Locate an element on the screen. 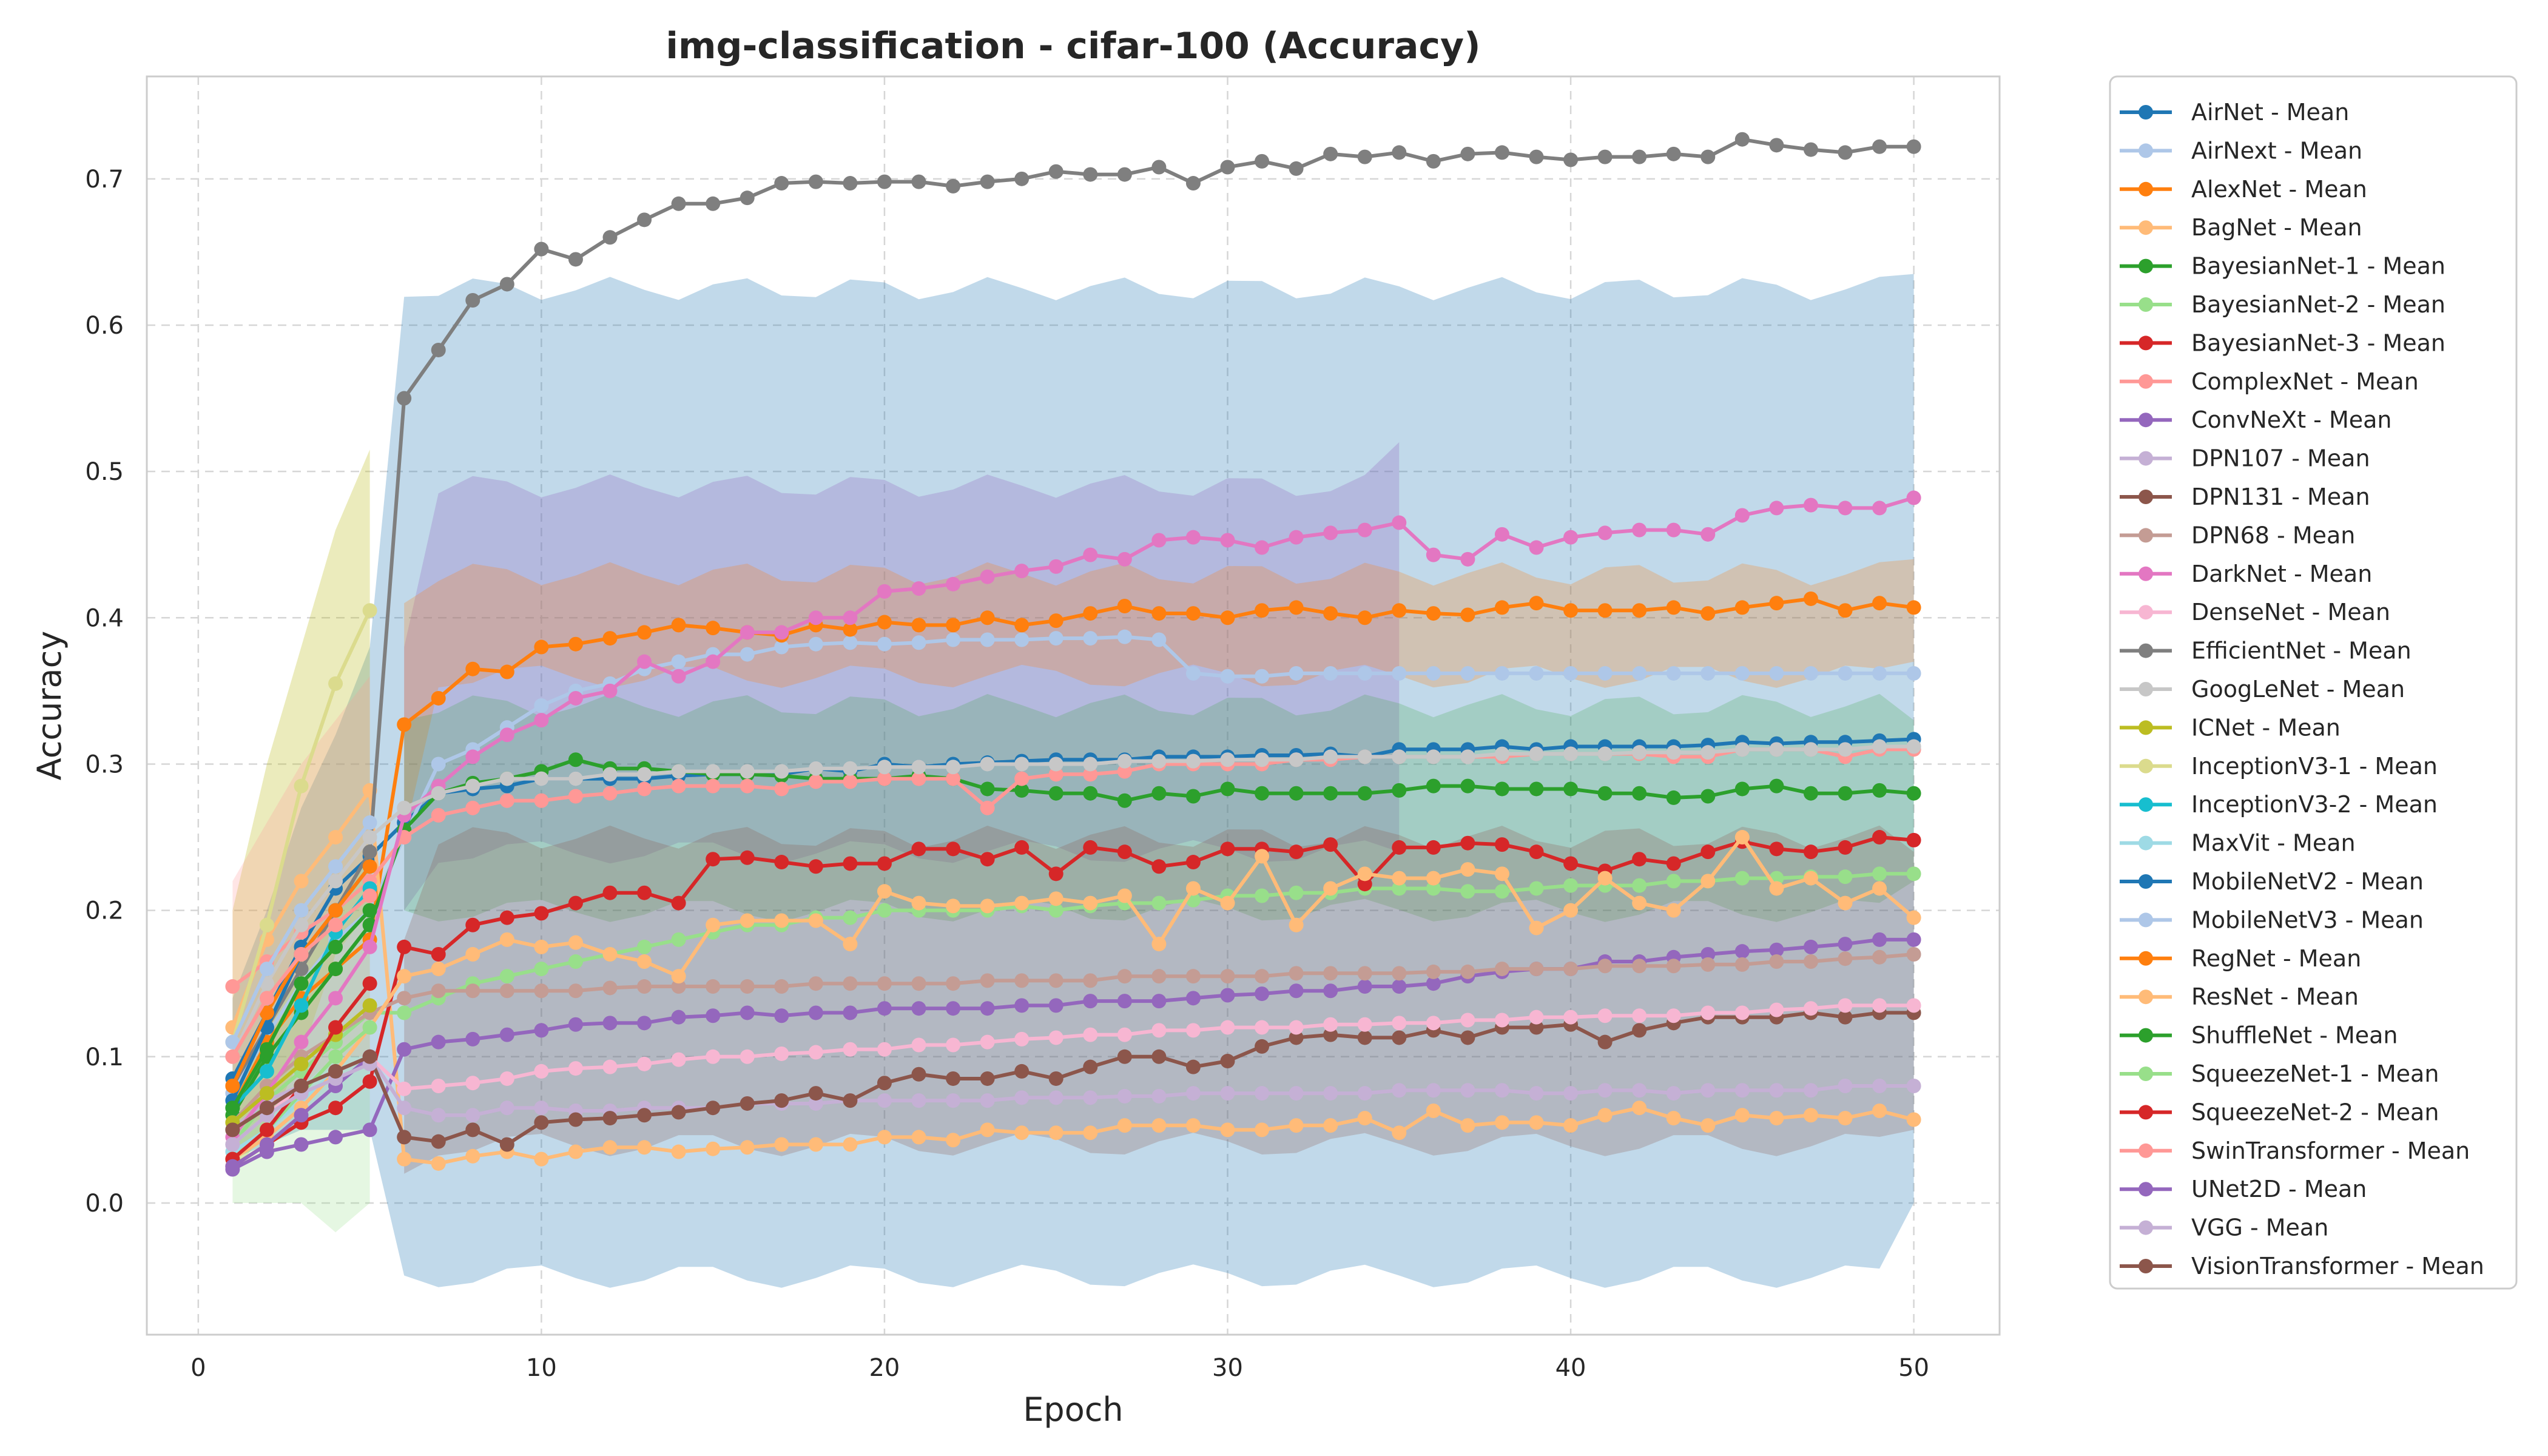  legend-label: BayesianNet-1 - Mean is located at coordinates (2318, 266).